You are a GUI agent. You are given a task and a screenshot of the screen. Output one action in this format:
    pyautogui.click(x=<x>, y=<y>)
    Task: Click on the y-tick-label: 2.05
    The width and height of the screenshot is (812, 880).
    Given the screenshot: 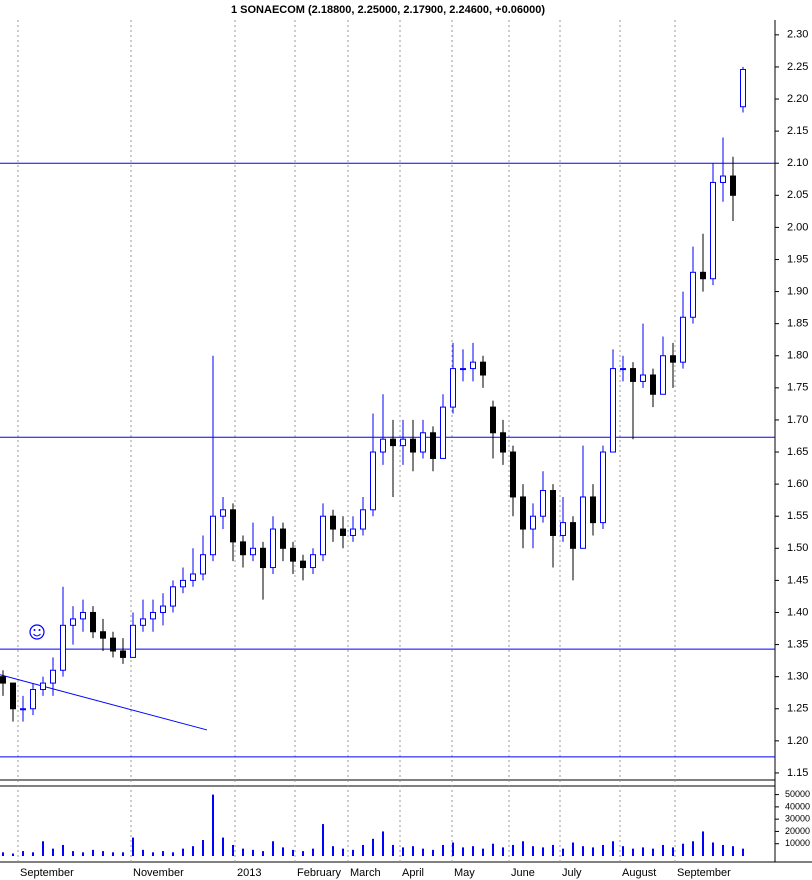 What is the action you would take?
    pyautogui.click(x=797, y=195)
    